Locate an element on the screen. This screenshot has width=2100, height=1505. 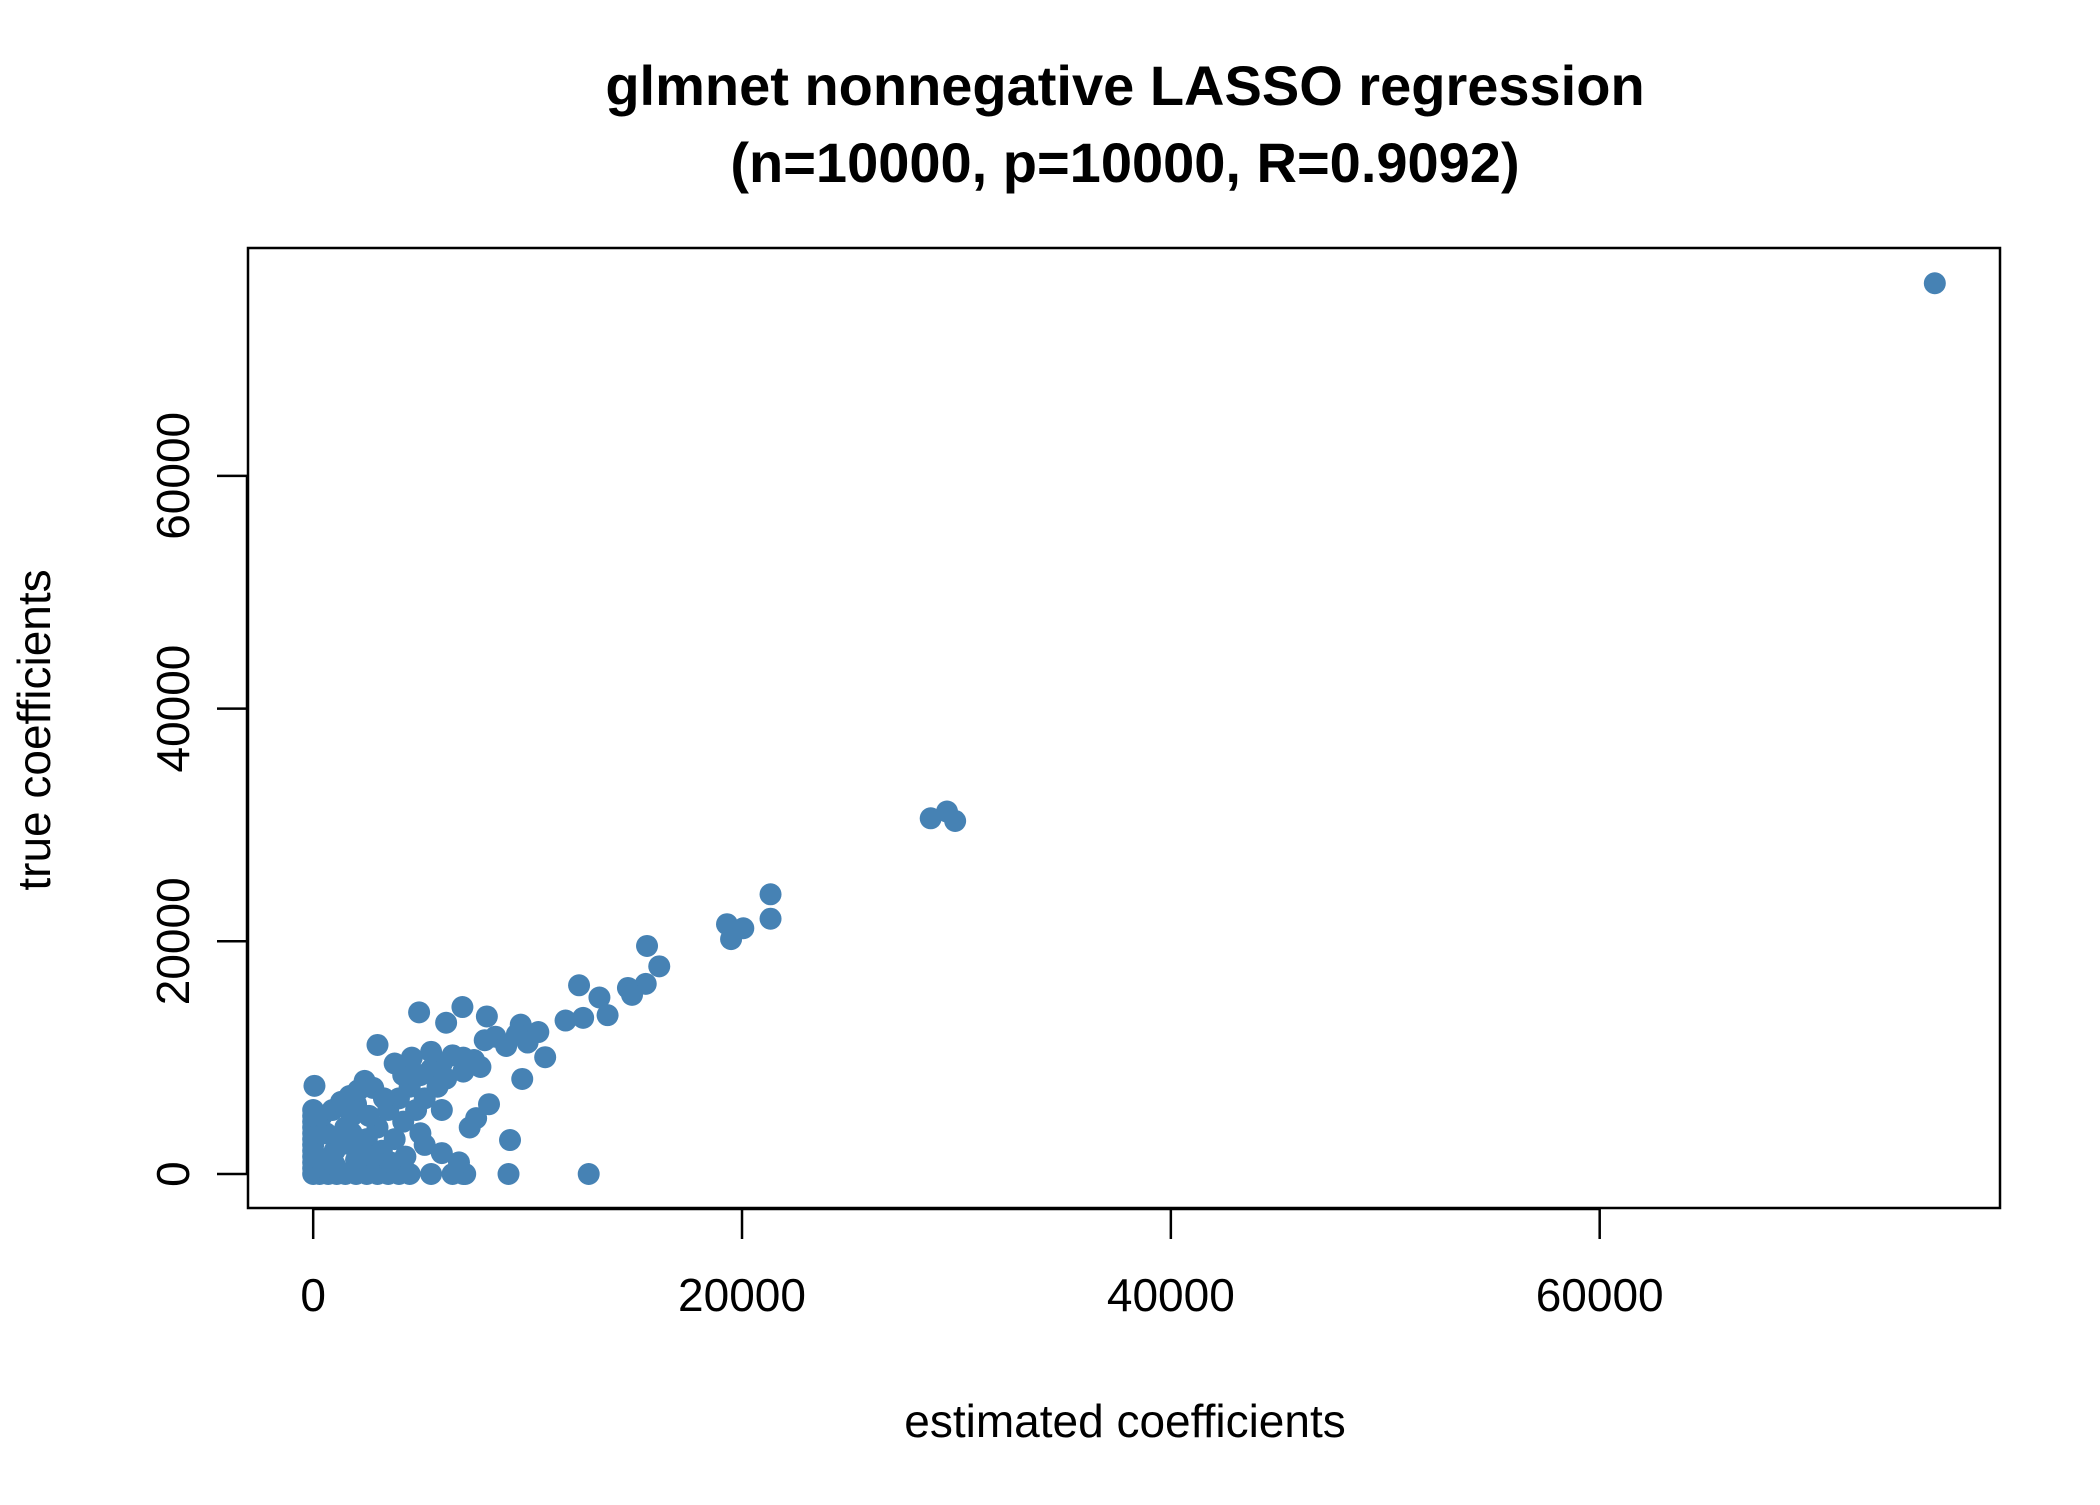
x-tick-label: 60000 is located at coordinates (1600, 1295).